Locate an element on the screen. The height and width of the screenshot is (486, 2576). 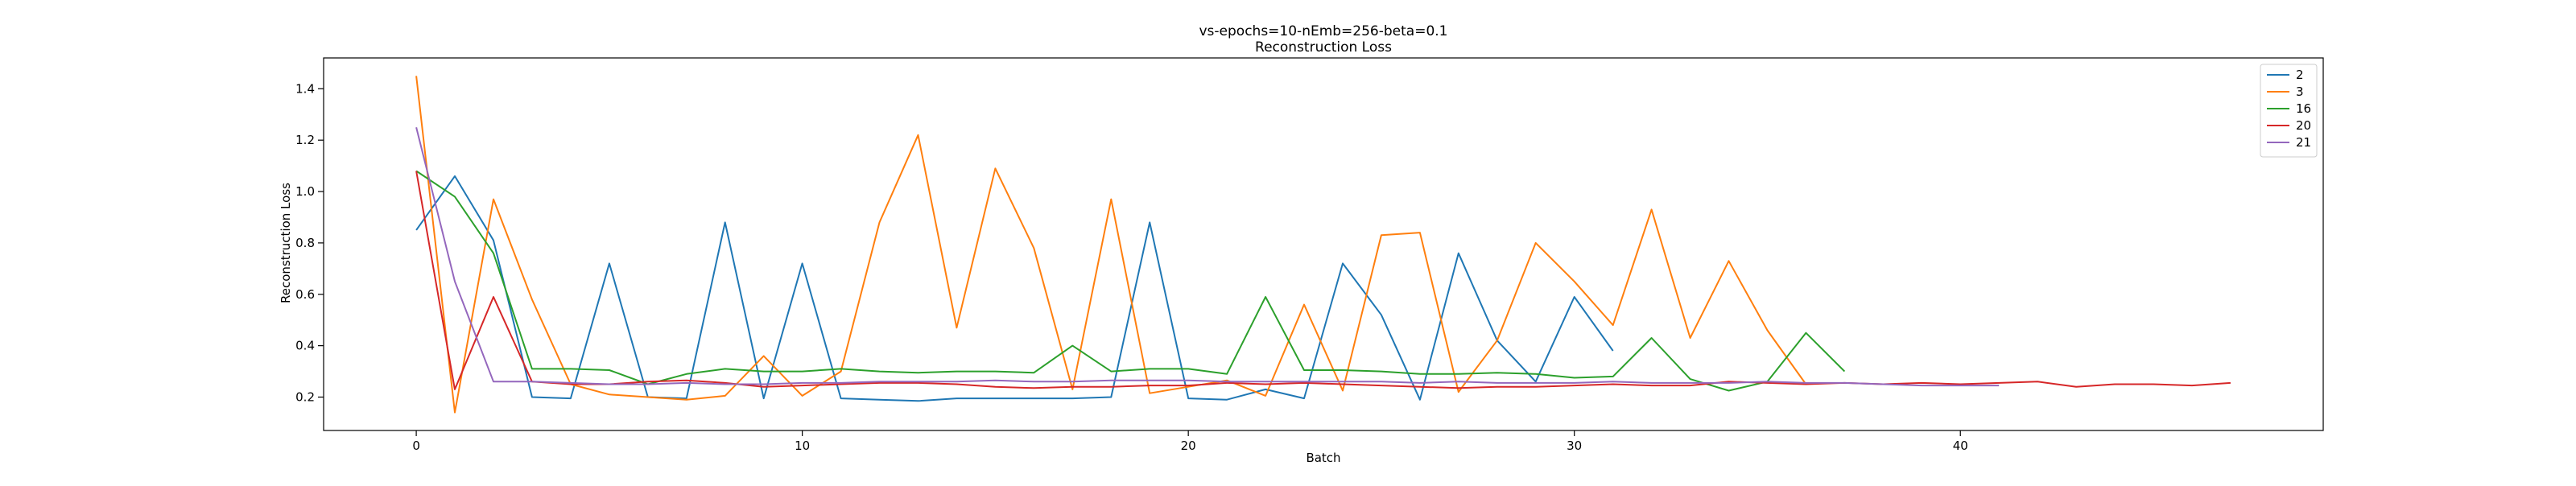
y-tick-label: 0.2 is located at coordinates (305, 396).